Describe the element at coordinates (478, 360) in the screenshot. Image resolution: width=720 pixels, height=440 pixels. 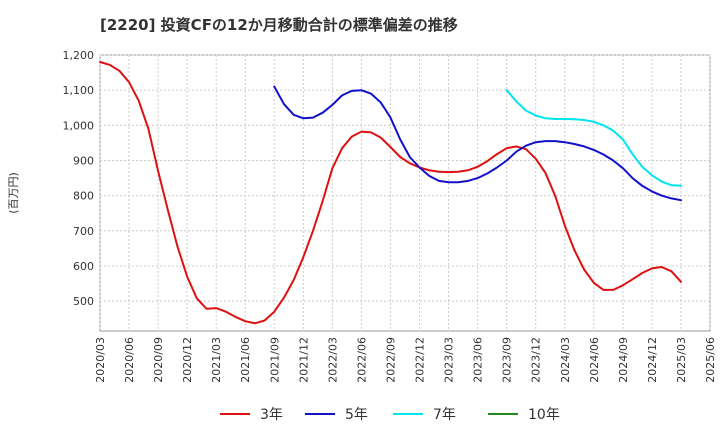
I see `x-tick-label: 2023/06` at that location.